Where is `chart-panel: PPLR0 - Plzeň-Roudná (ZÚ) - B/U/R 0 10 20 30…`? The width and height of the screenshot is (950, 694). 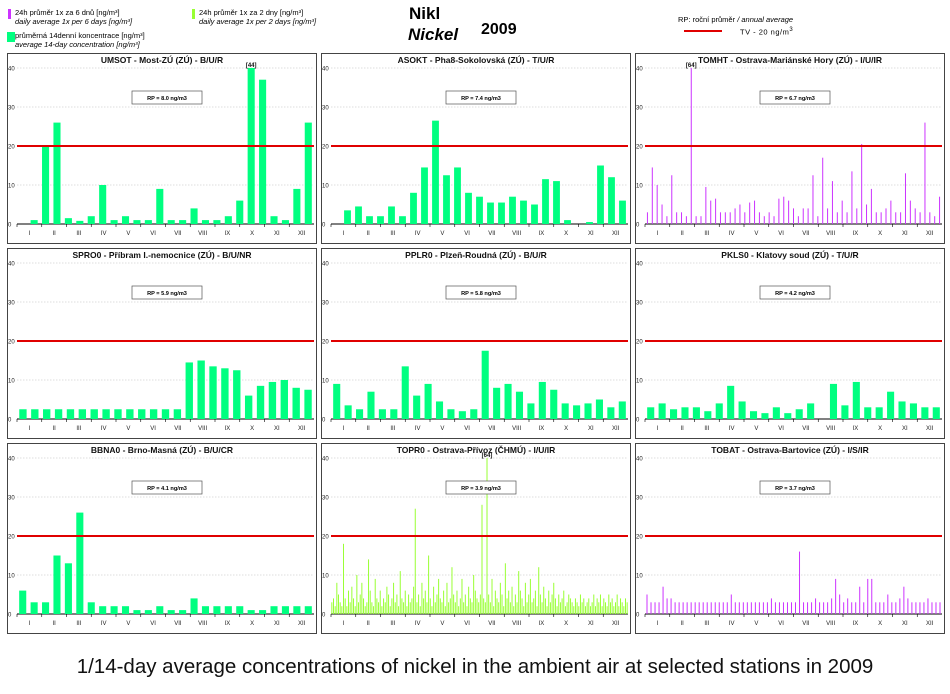 chart-panel: PPLR0 - Plzeň-Roudná (ZÚ) - B/U/R 0 10 20 30… is located at coordinates (476, 343).